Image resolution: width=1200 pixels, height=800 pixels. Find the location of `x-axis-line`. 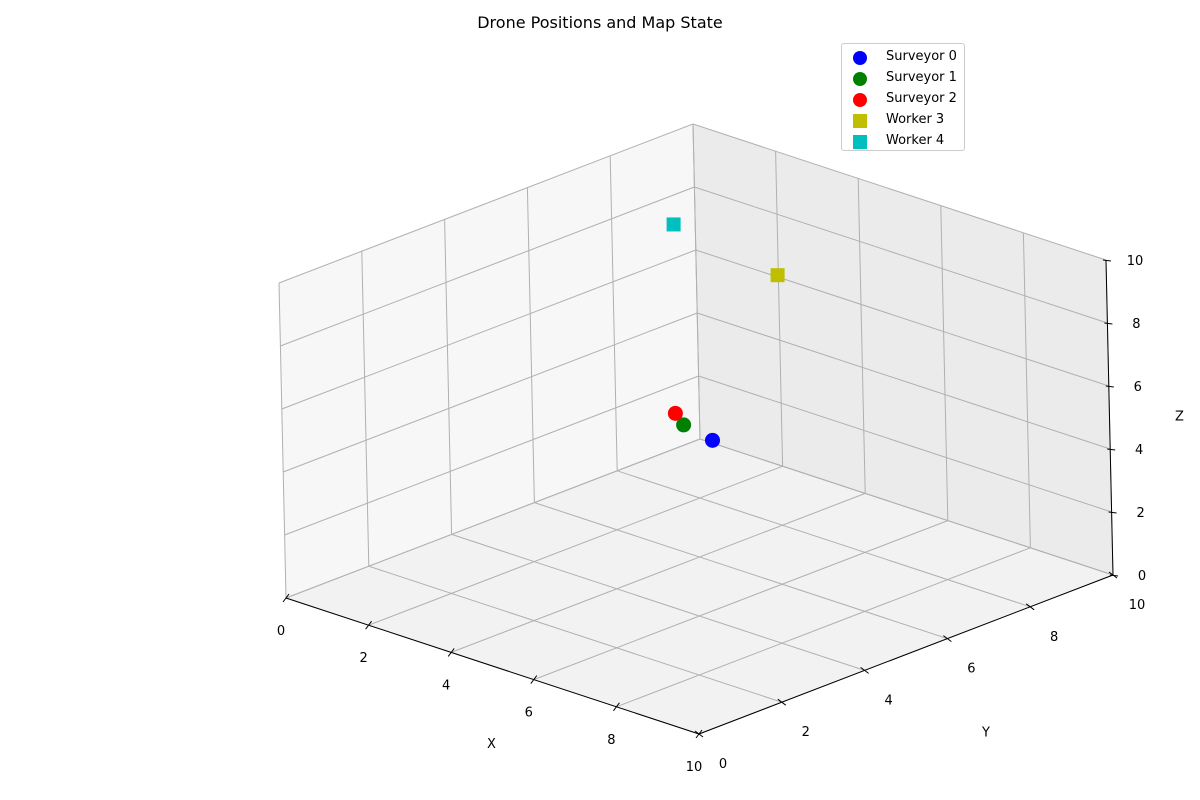

x-axis-line is located at coordinates (492, 666).